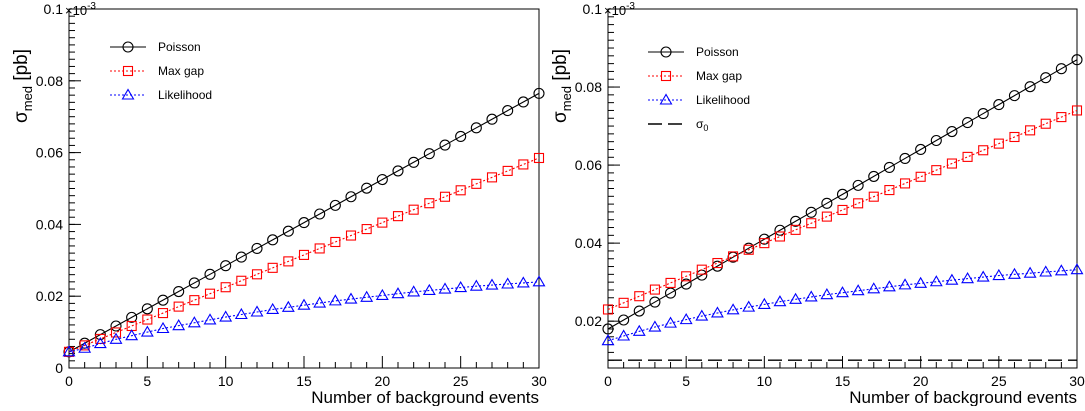  What do you see at coordinates (702, 125) in the screenshot?
I see `legend-label: σ0` at bounding box center [702, 125].